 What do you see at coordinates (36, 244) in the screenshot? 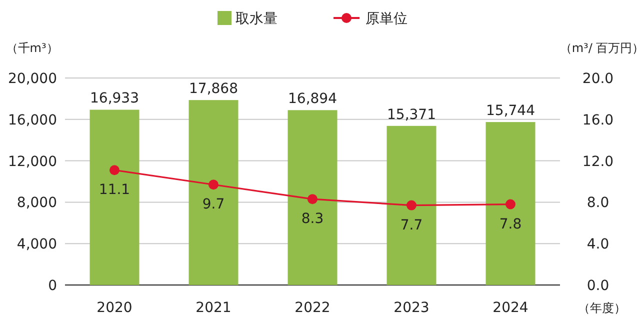
I see `y-tick-label: 4,000` at bounding box center [36, 244].